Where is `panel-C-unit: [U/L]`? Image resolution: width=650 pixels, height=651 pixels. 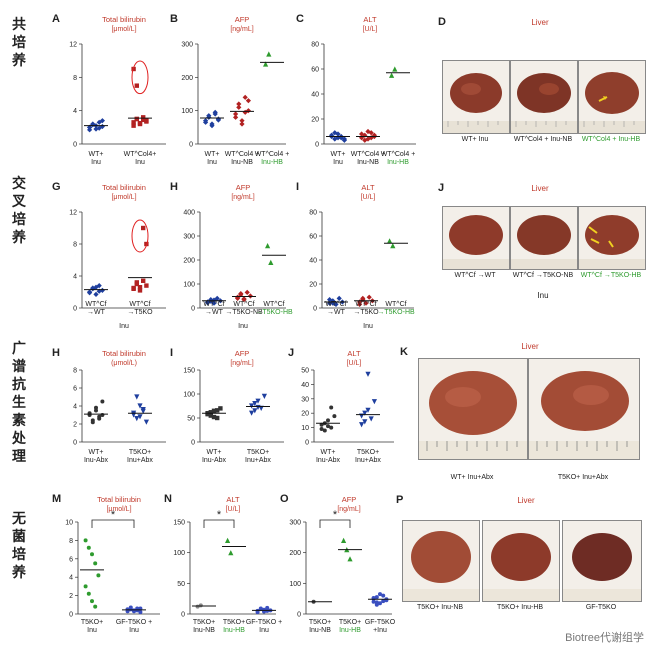
panel-C-unit: [U/L] is located at coordinates (370, 29).